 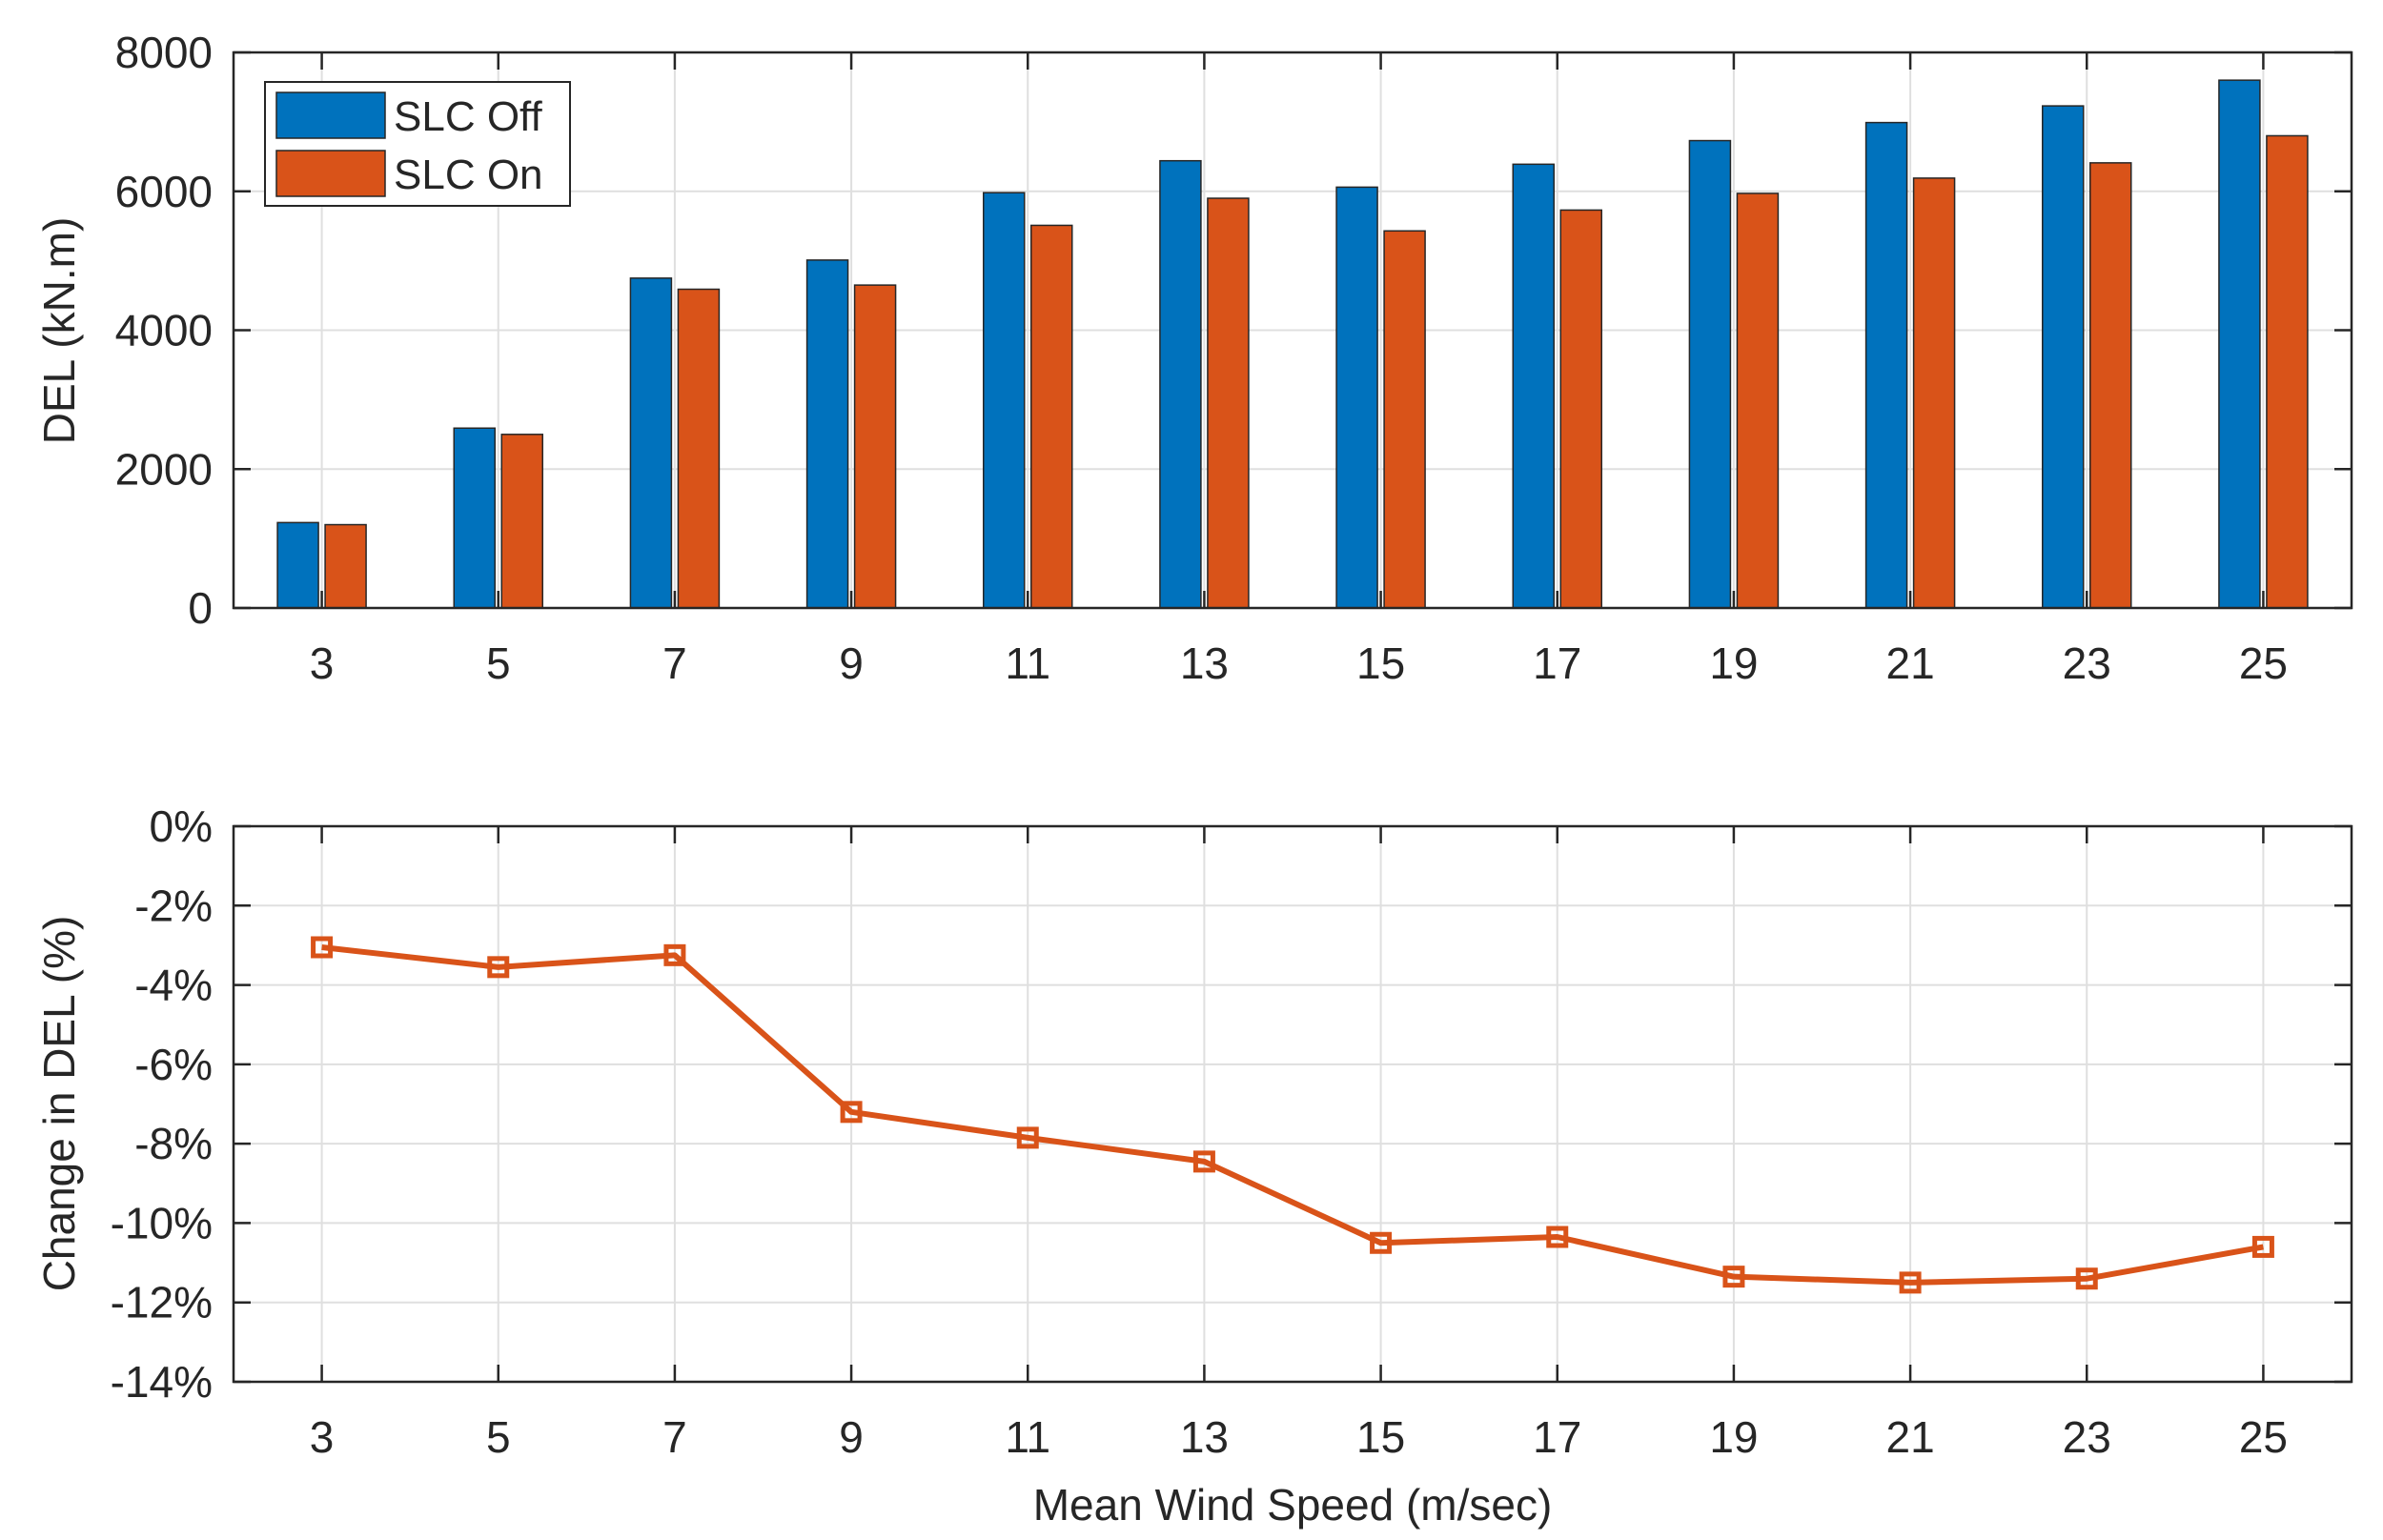 What do you see at coordinates (1293, 1505) in the screenshot?
I see `line-chart-xlabel: Mean Wind Speed (m/sec)` at bounding box center [1293, 1505].